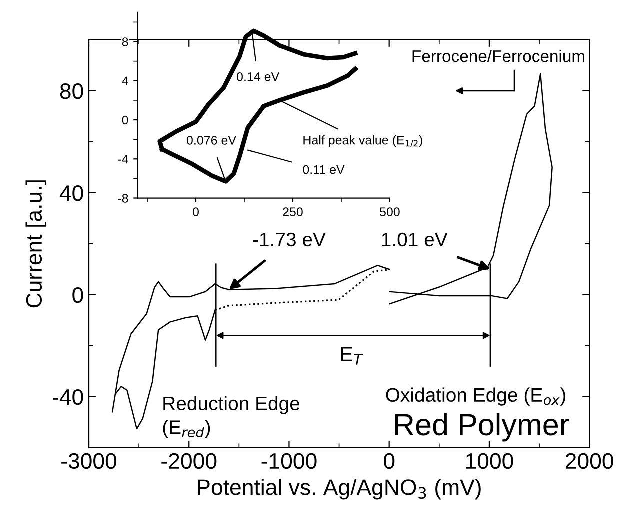 This screenshot has height=519, width=618. I want to click on annotation: Half peak value (E$_{1/2}$), so click(363, 142).